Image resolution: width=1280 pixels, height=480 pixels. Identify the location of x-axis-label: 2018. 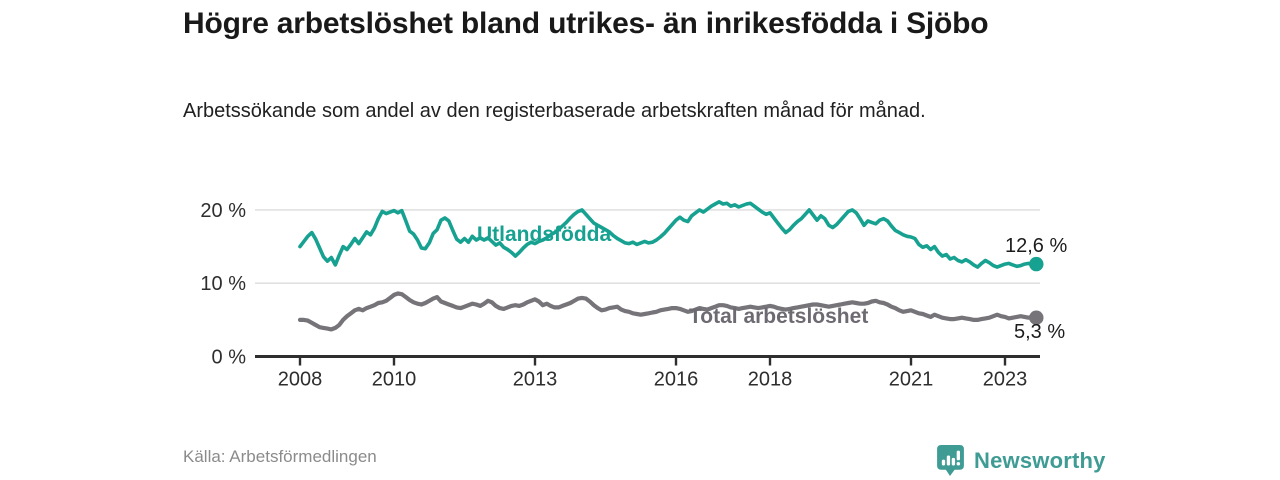
(770, 380).